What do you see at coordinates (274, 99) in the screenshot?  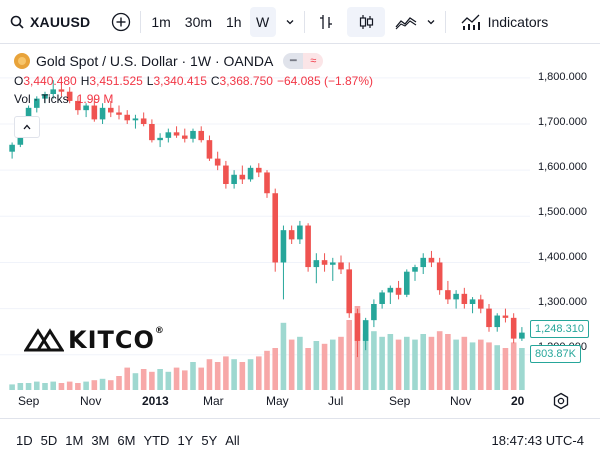 I see `volume-legend: Vol · Ticks 1.99 M` at bounding box center [274, 99].